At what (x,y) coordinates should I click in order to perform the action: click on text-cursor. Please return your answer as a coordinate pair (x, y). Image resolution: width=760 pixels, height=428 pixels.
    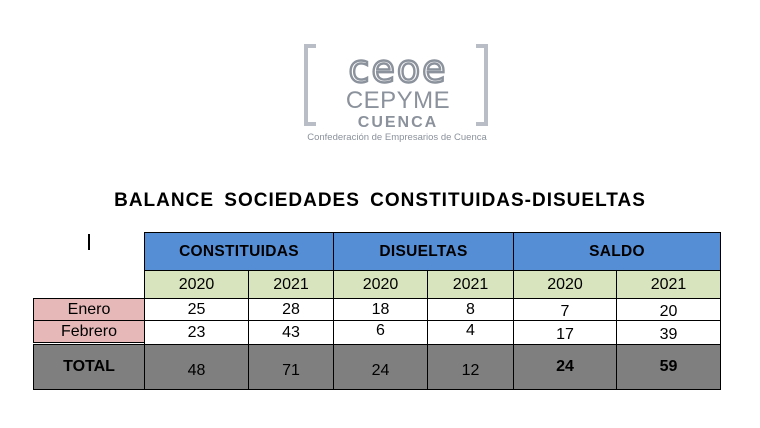
    Looking at the image, I should click on (89, 242).